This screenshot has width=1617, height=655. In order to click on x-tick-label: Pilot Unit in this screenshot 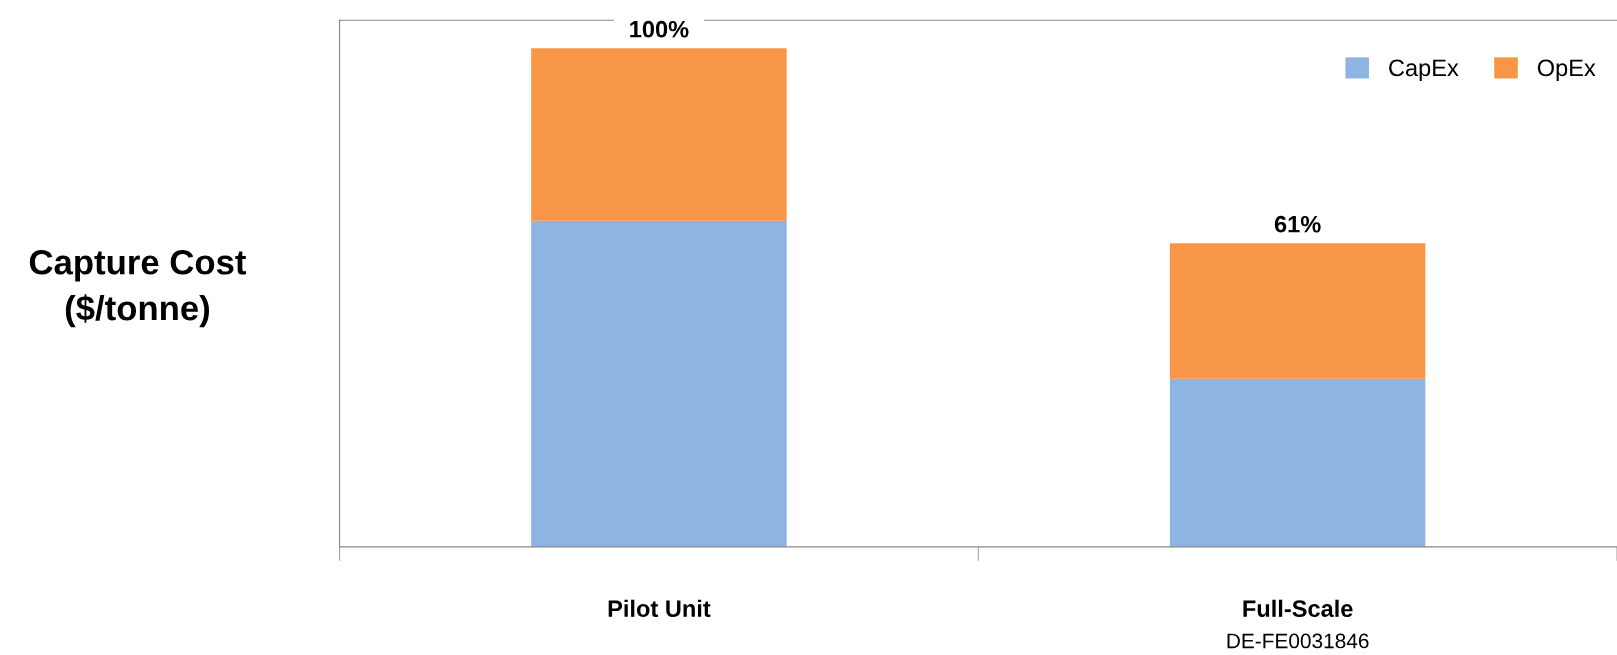, I will do `click(659, 608)`.